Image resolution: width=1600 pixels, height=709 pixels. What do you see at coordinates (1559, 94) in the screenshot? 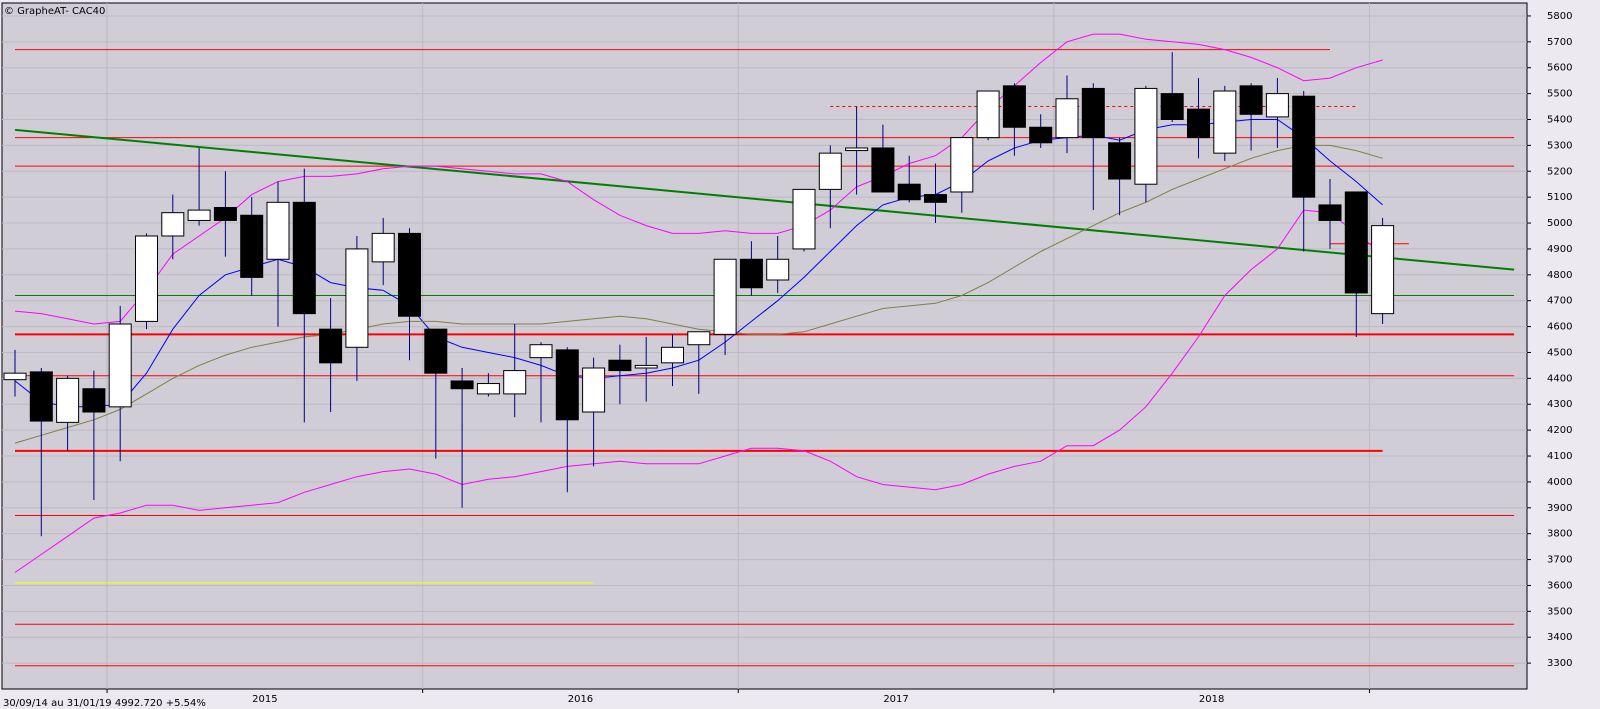
I see `y-tick-label: 5500` at bounding box center [1559, 94].